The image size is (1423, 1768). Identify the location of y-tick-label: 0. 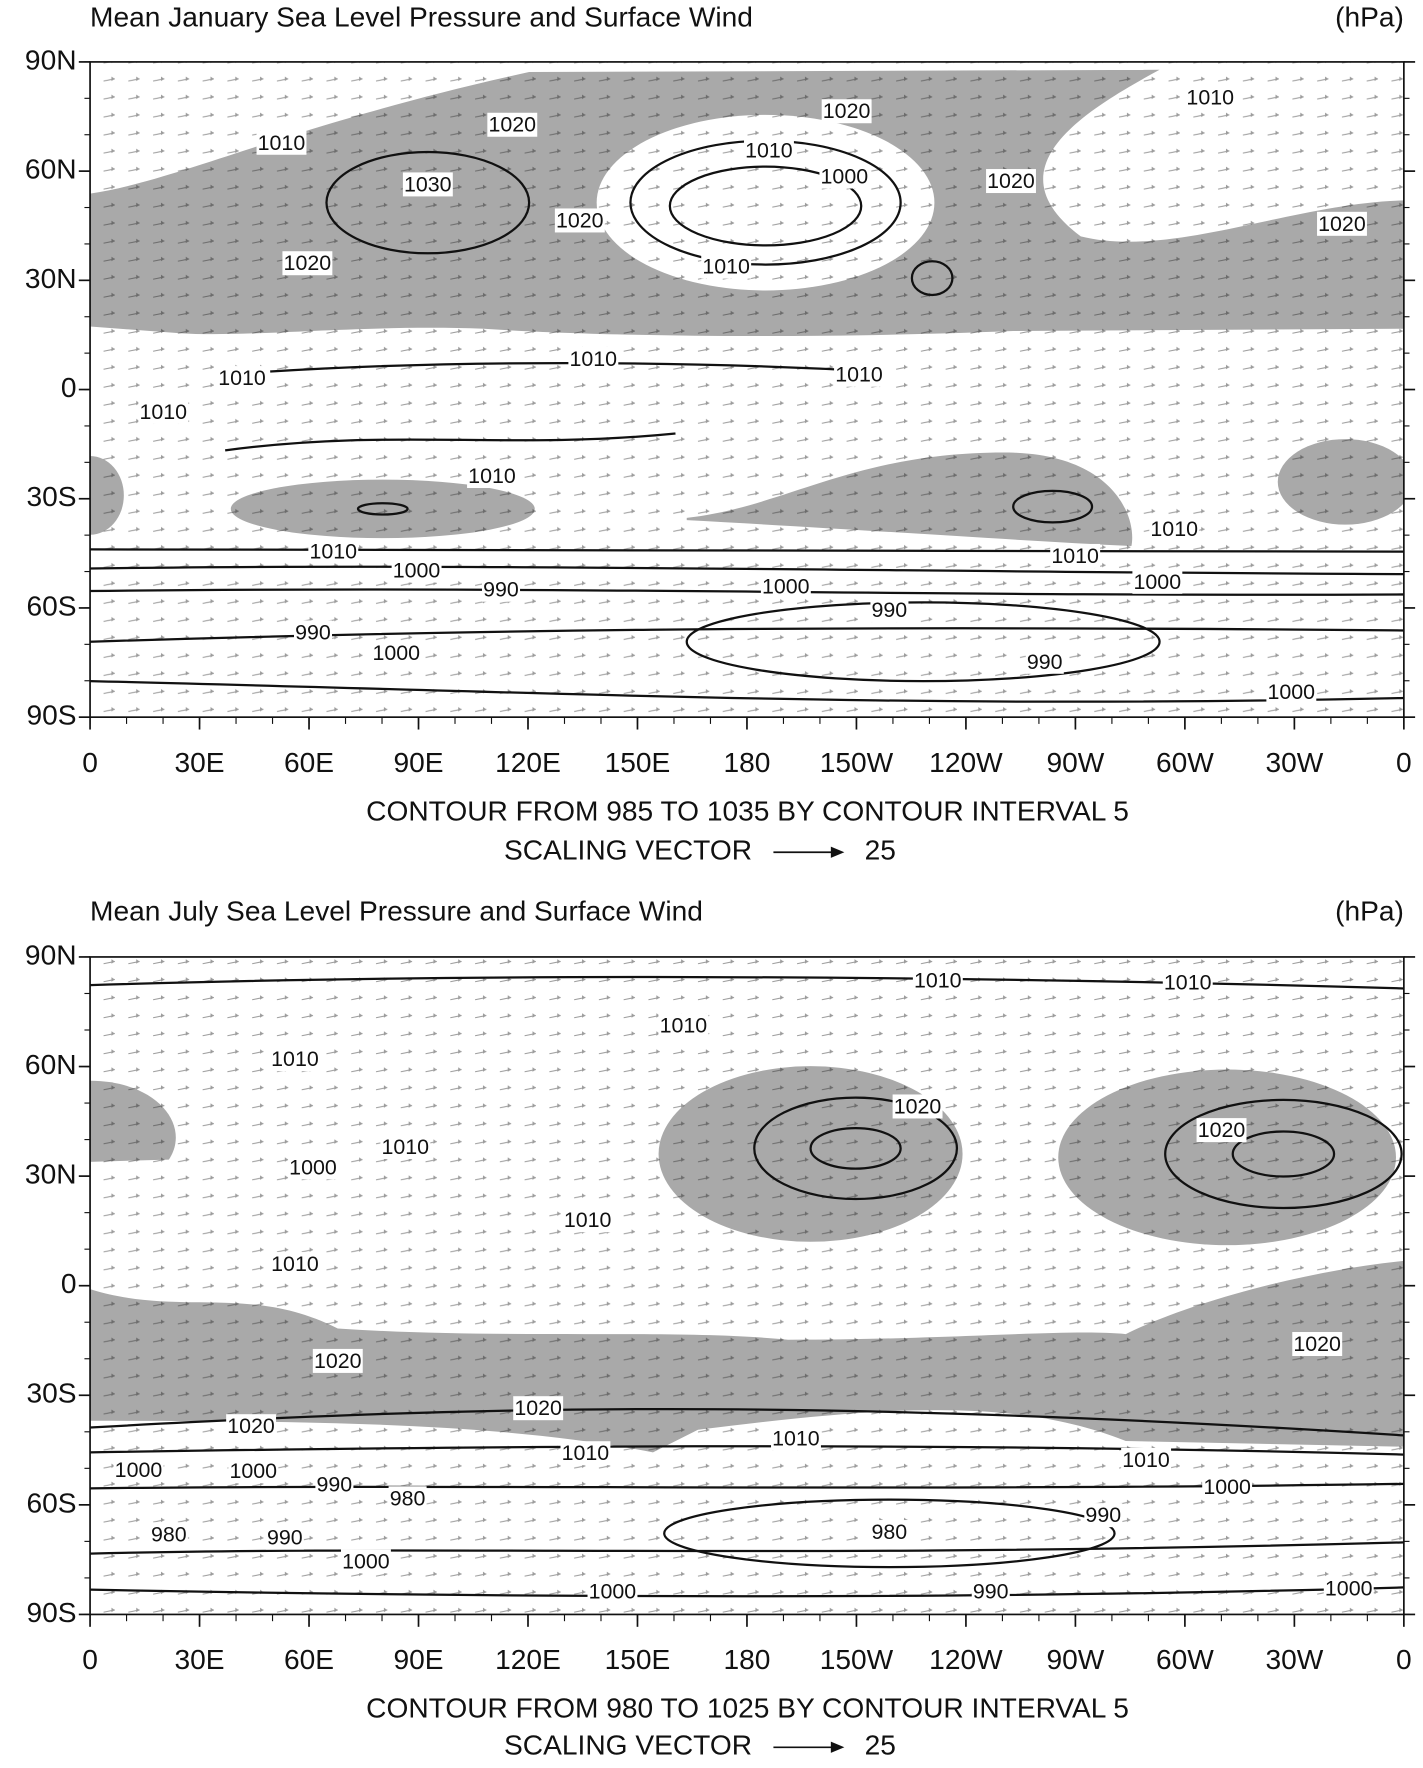
(69, 1283).